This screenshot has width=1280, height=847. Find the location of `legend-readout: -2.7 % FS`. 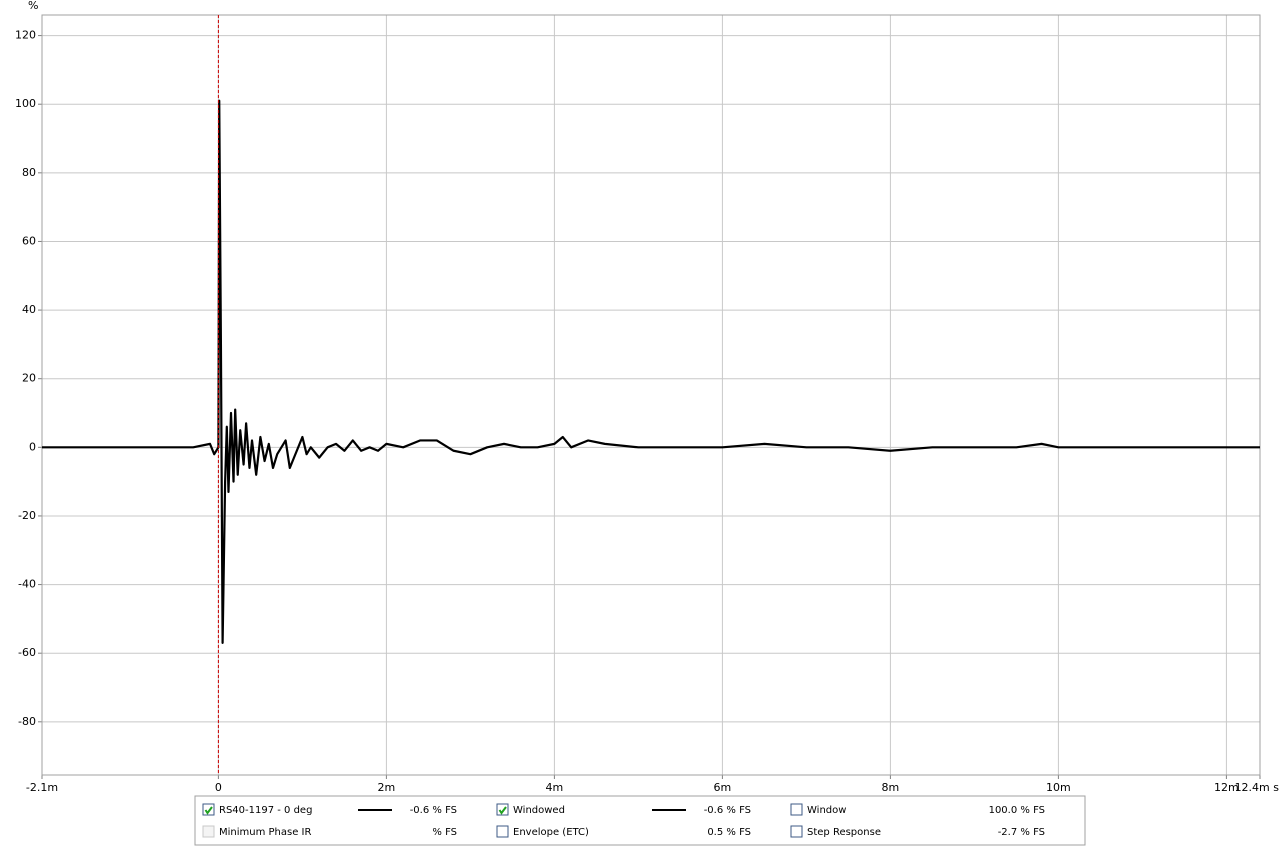

legend-readout: -2.7 % FS is located at coordinates (1021, 832).